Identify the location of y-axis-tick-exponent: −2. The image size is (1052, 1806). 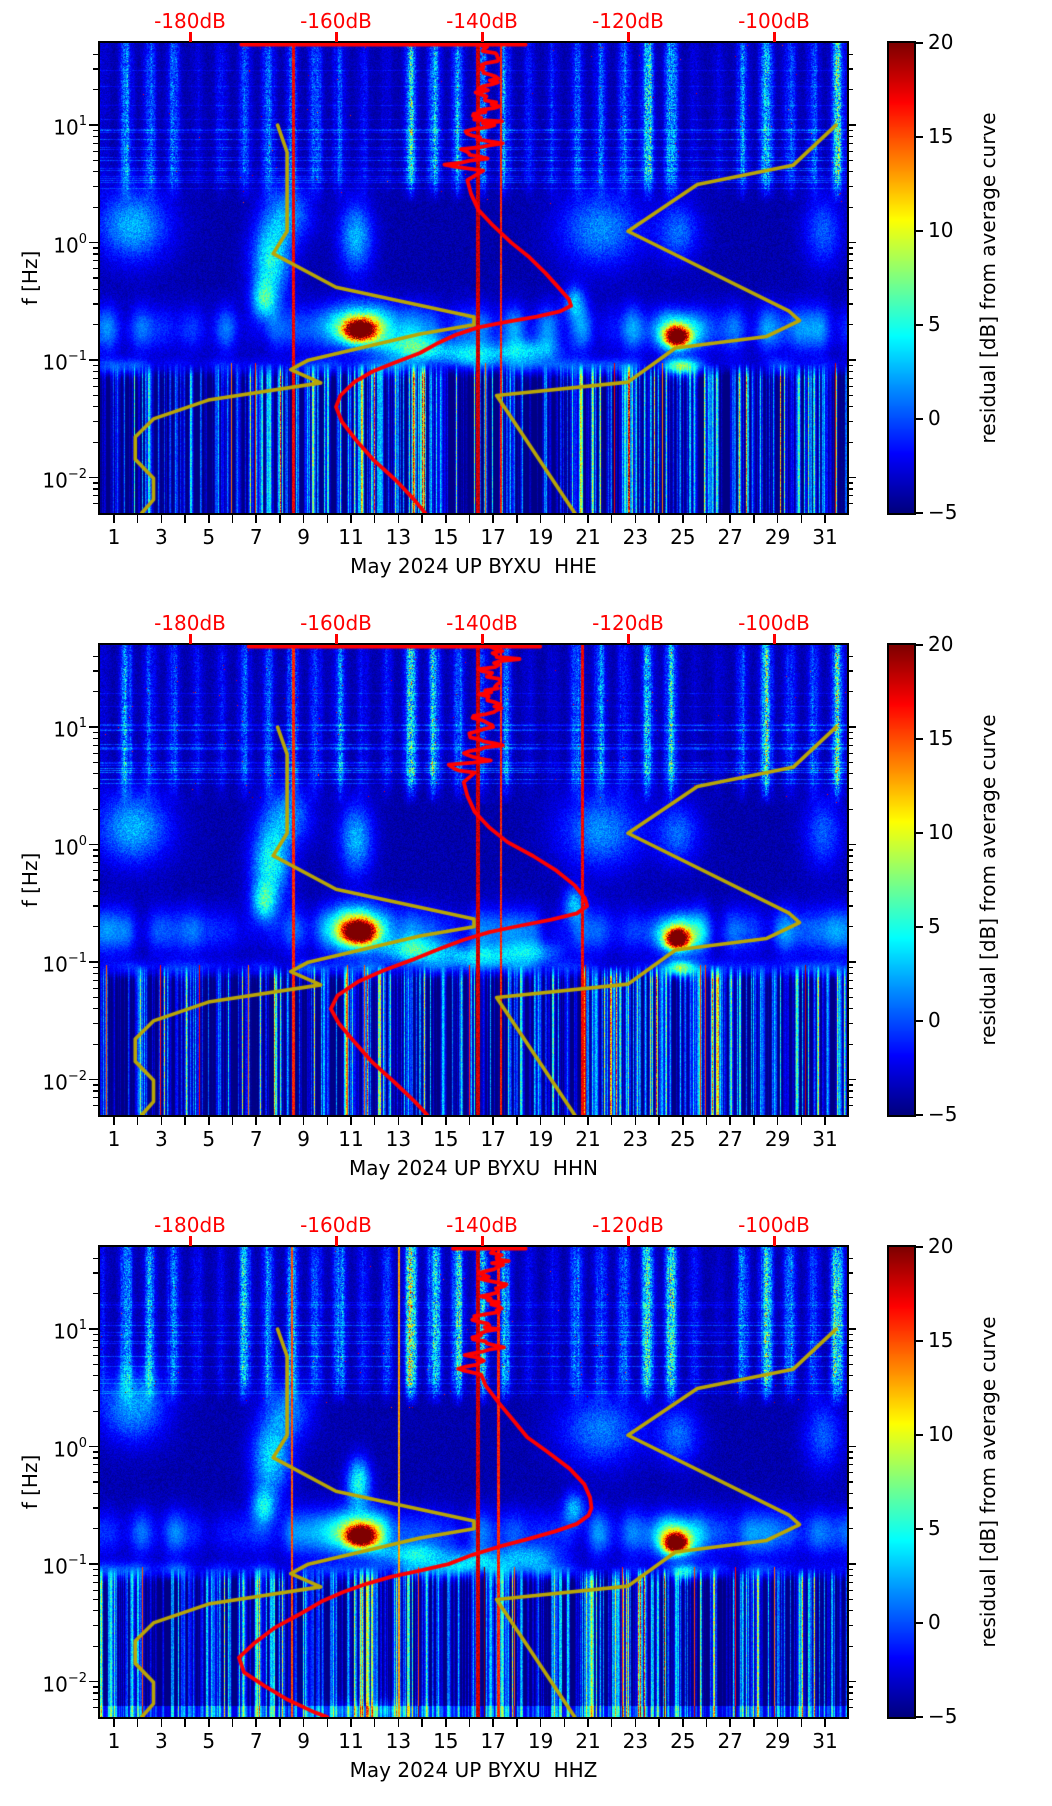
(77, 474).